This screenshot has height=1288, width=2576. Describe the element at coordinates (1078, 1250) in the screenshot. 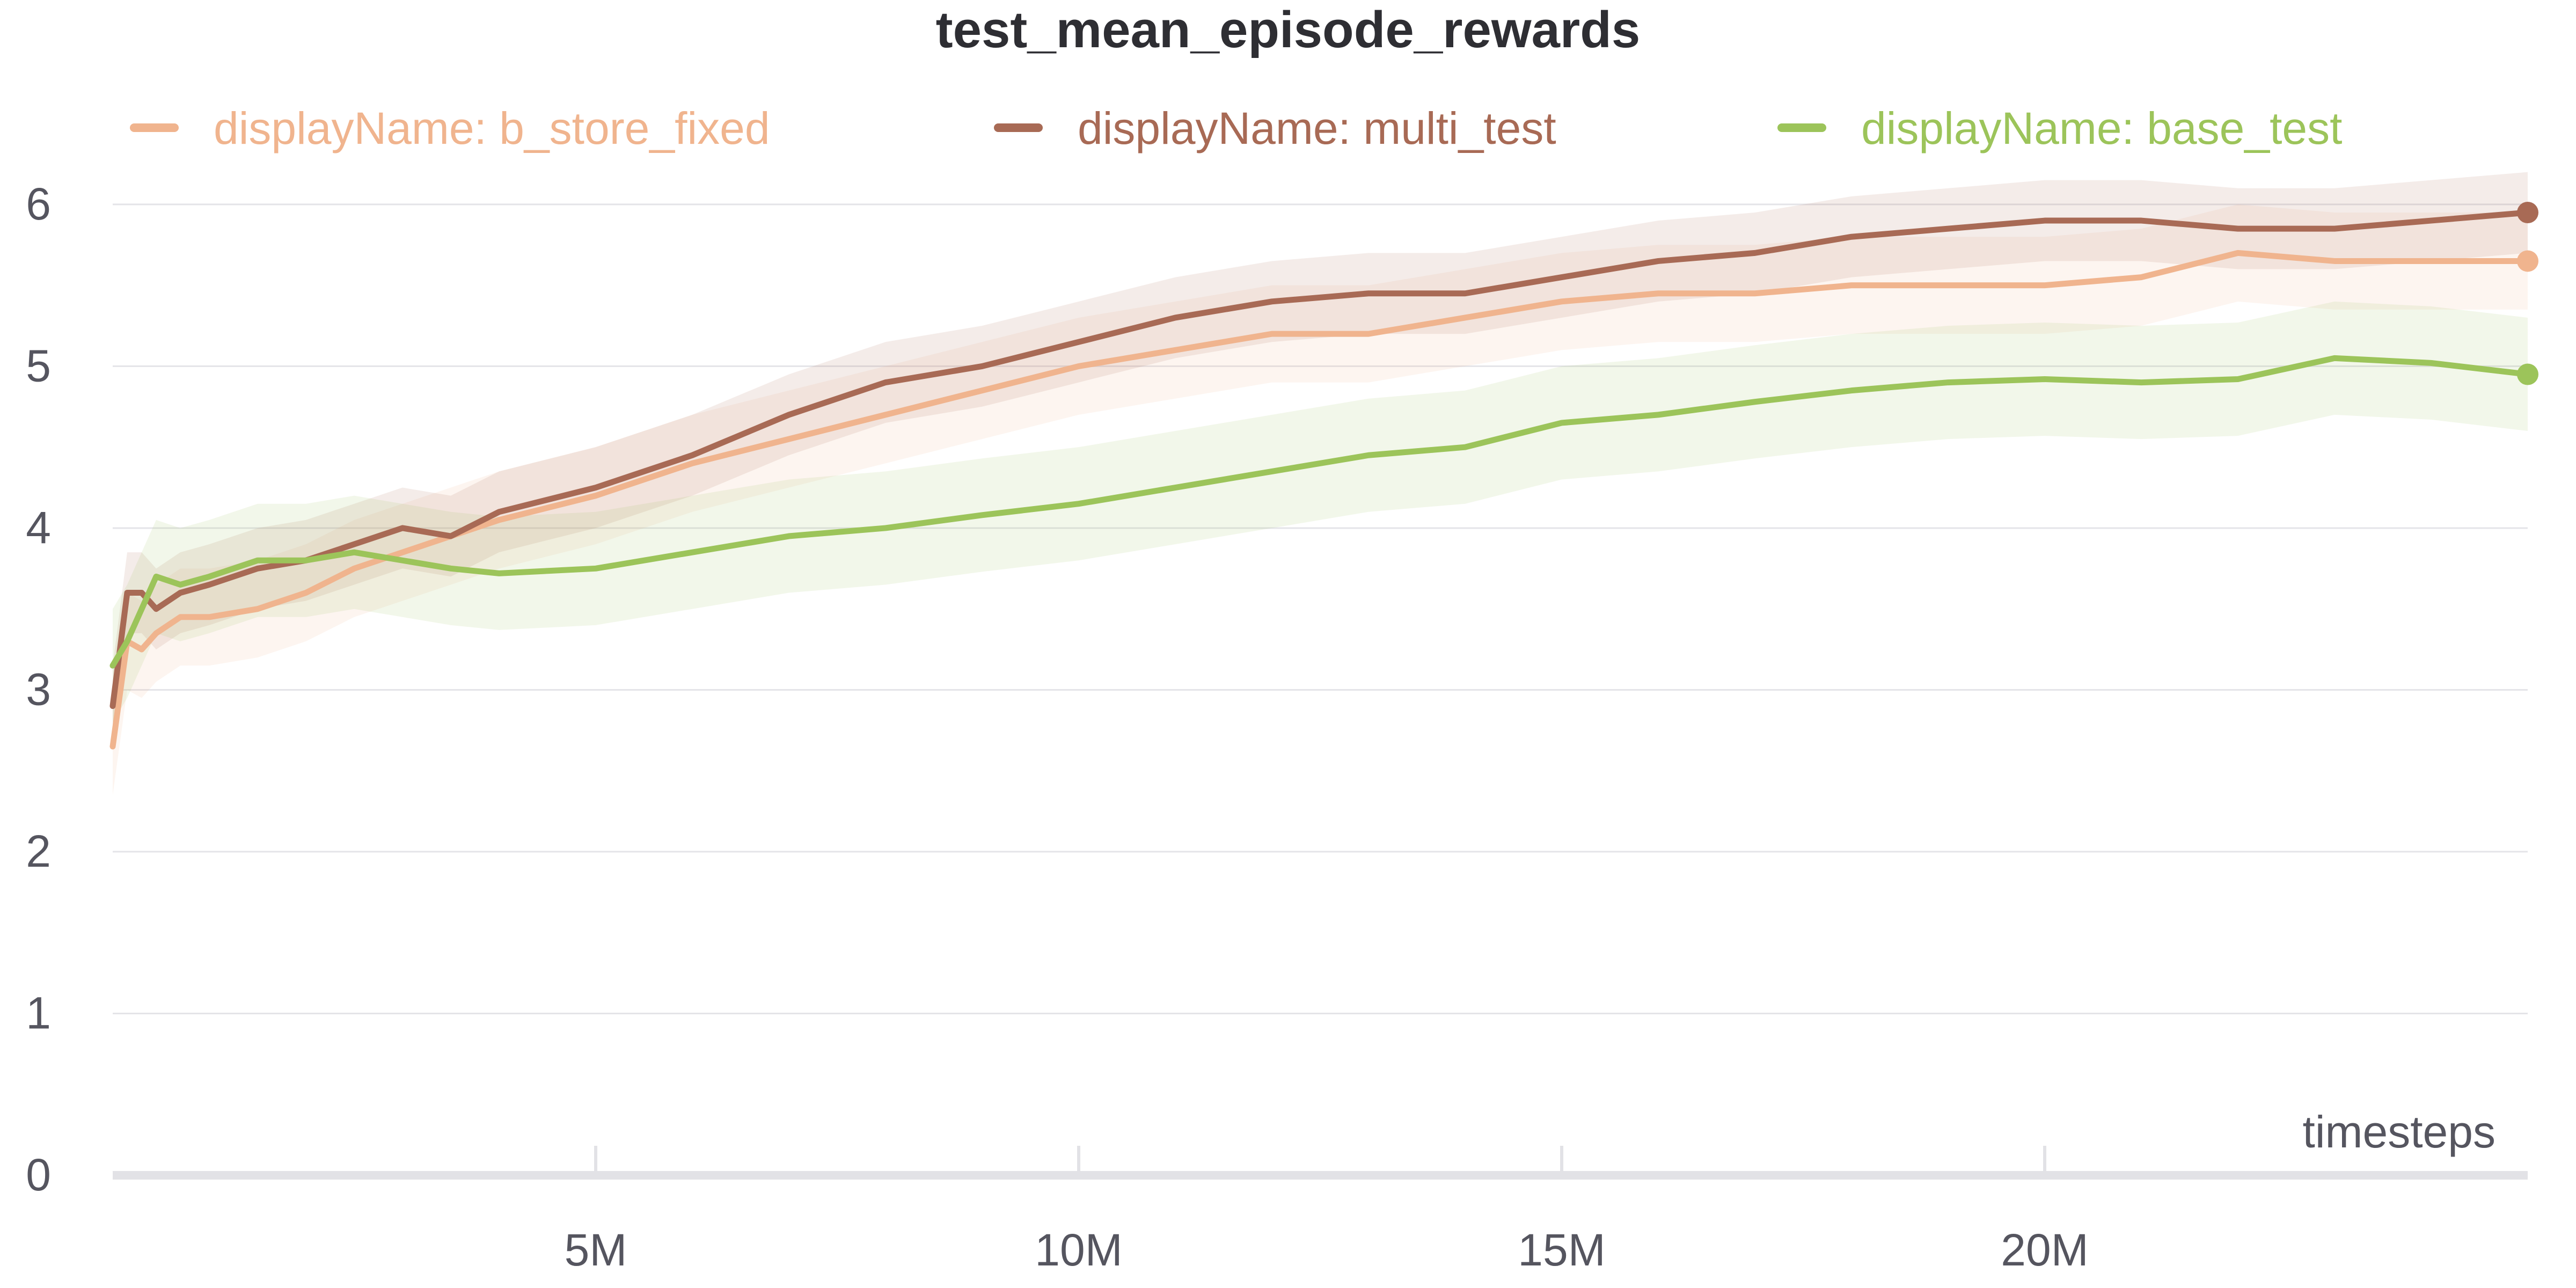

I see `x-tick-label: 10M` at that location.